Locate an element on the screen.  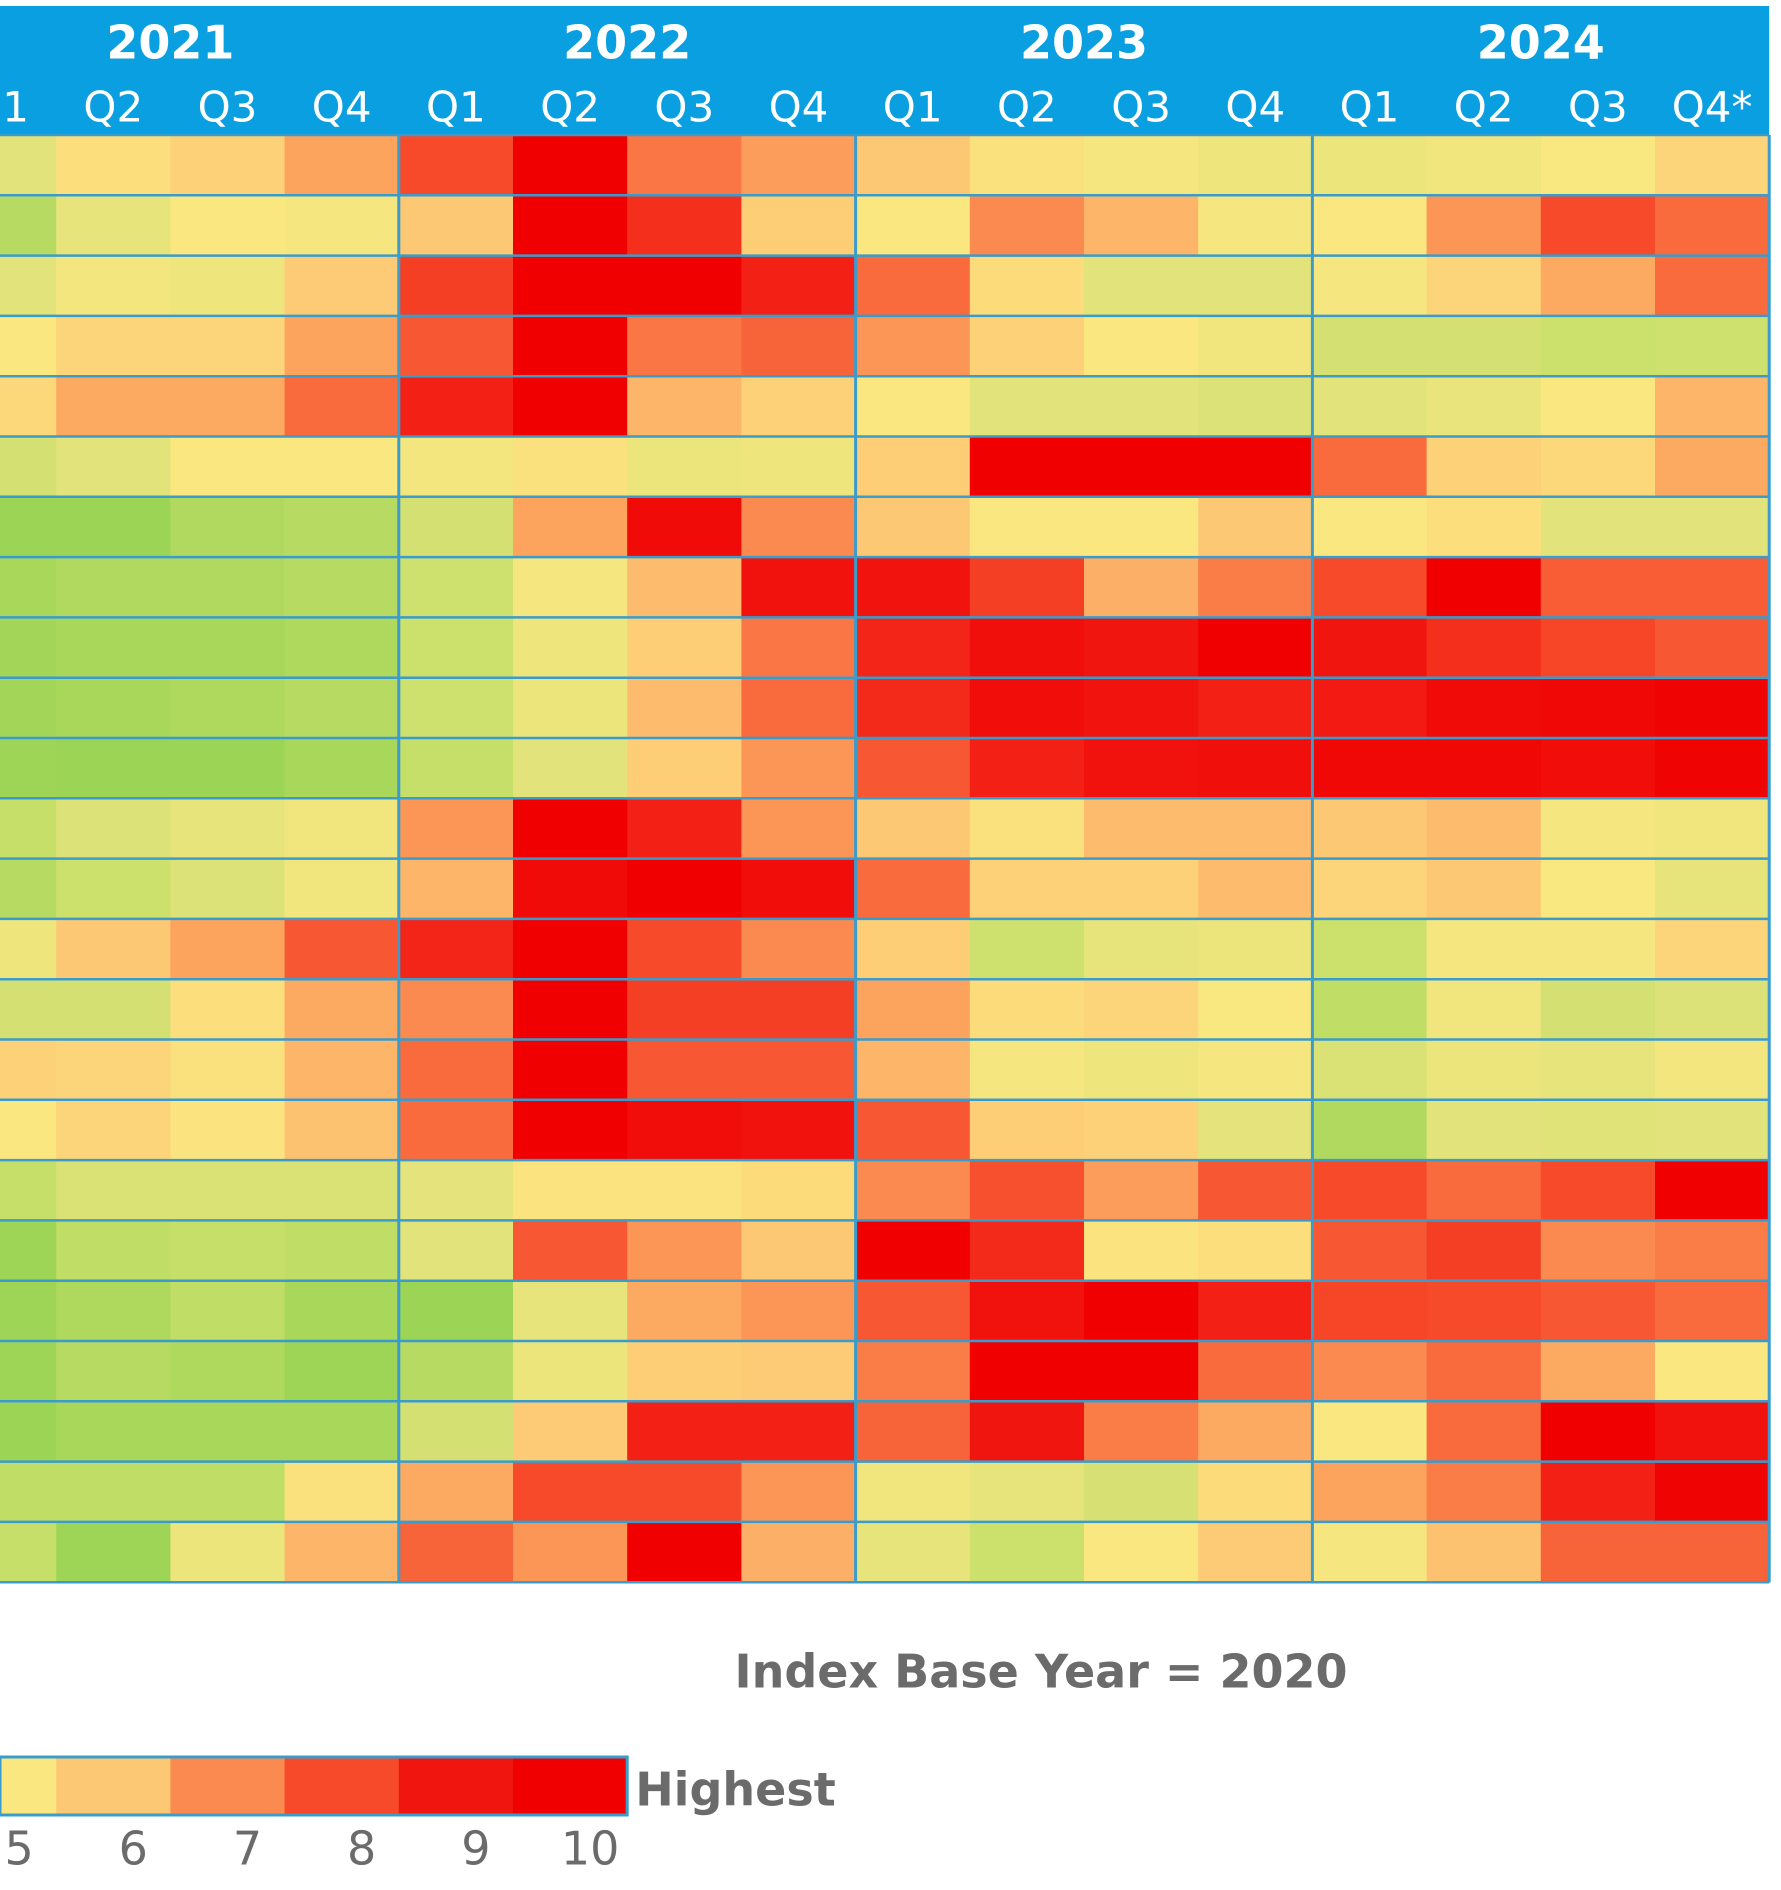
legend-tick-label: 10 is located at coordinates (590, 1849).